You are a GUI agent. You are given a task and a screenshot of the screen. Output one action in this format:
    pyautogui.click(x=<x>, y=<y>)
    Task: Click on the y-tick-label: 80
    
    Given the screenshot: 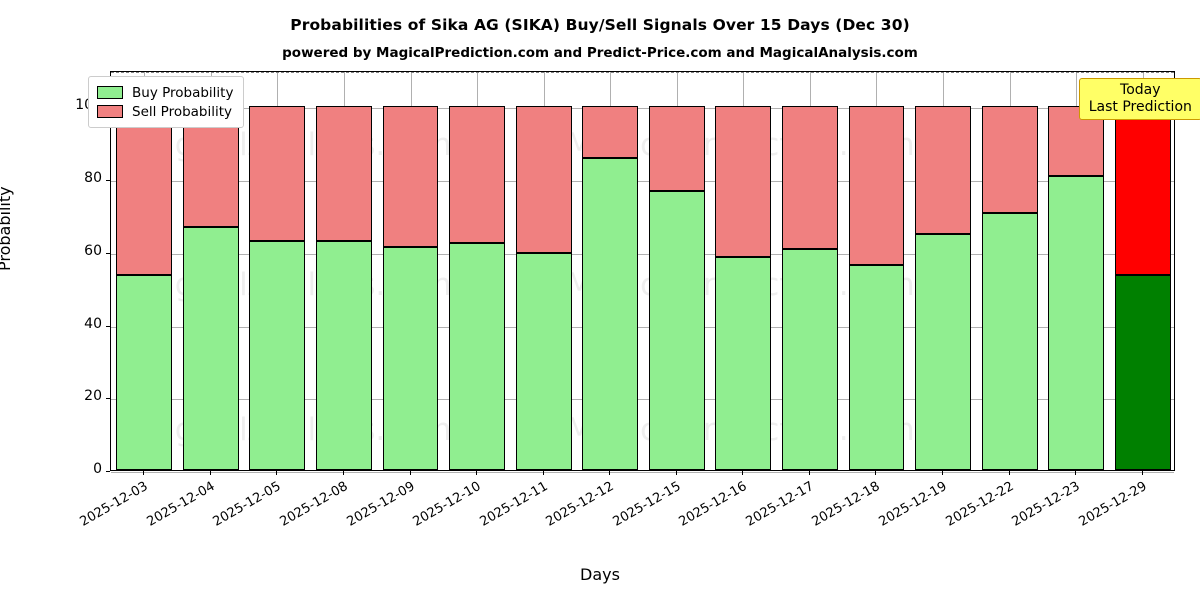 What is the action you would take?
    pyautogui.click(x=93, y=178)
    